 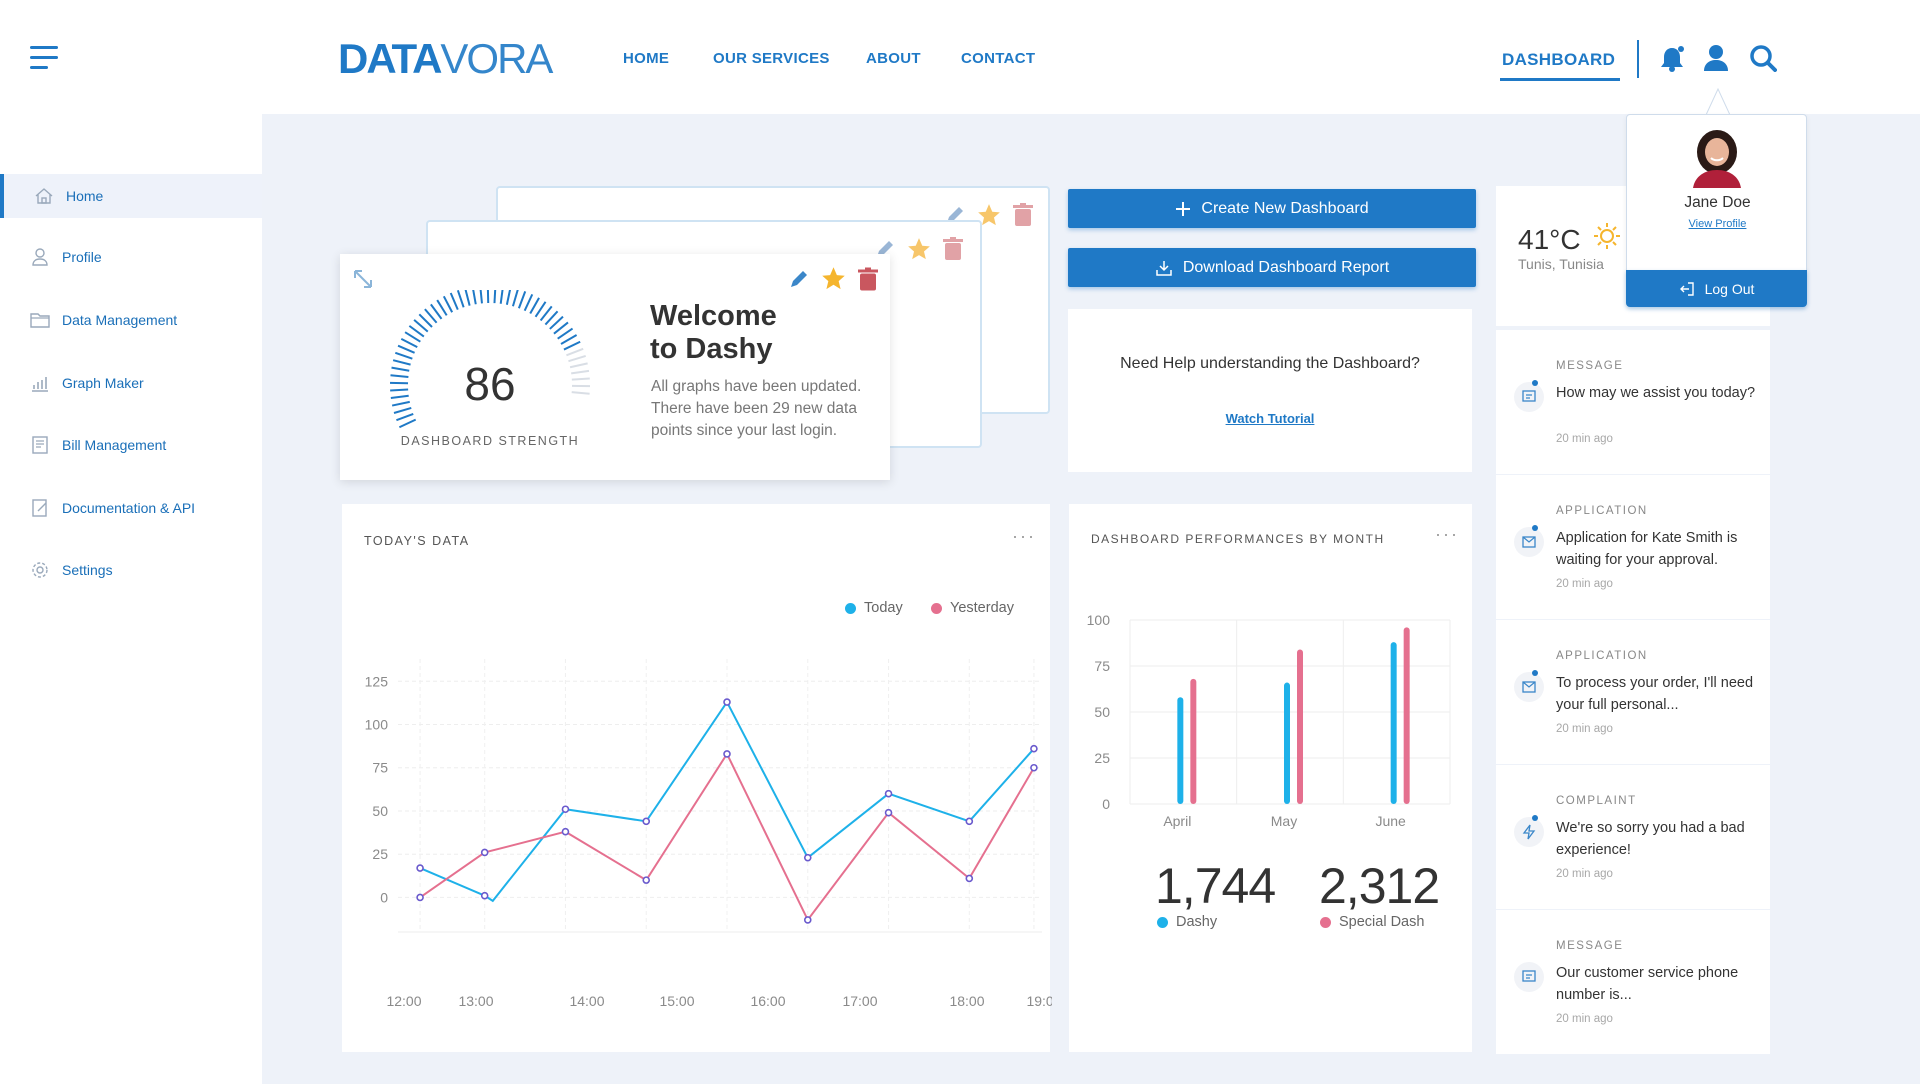 I want to click on notification-category: MESSAGE, so click(x=1590, y=366).